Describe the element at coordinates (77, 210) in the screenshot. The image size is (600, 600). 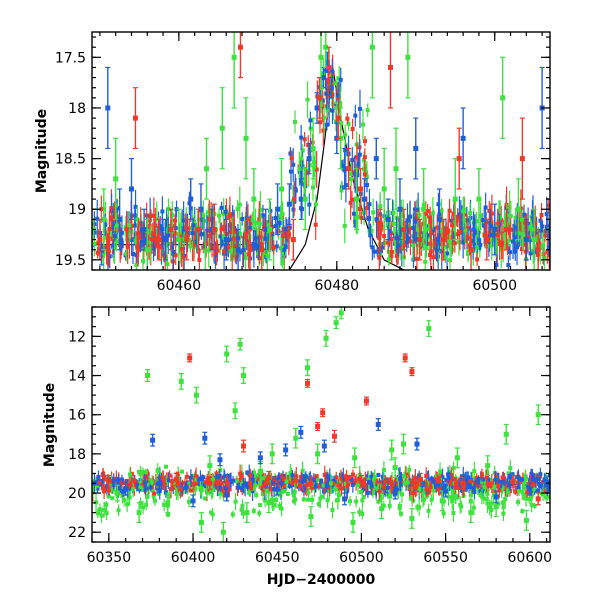
I see `y-tick-label: 19` at that location.